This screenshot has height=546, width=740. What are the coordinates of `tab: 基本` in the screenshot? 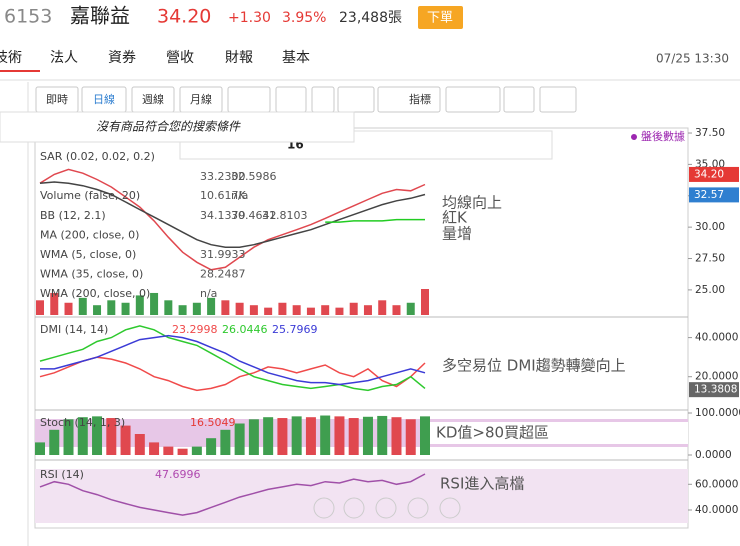 It's located at (296, 57).